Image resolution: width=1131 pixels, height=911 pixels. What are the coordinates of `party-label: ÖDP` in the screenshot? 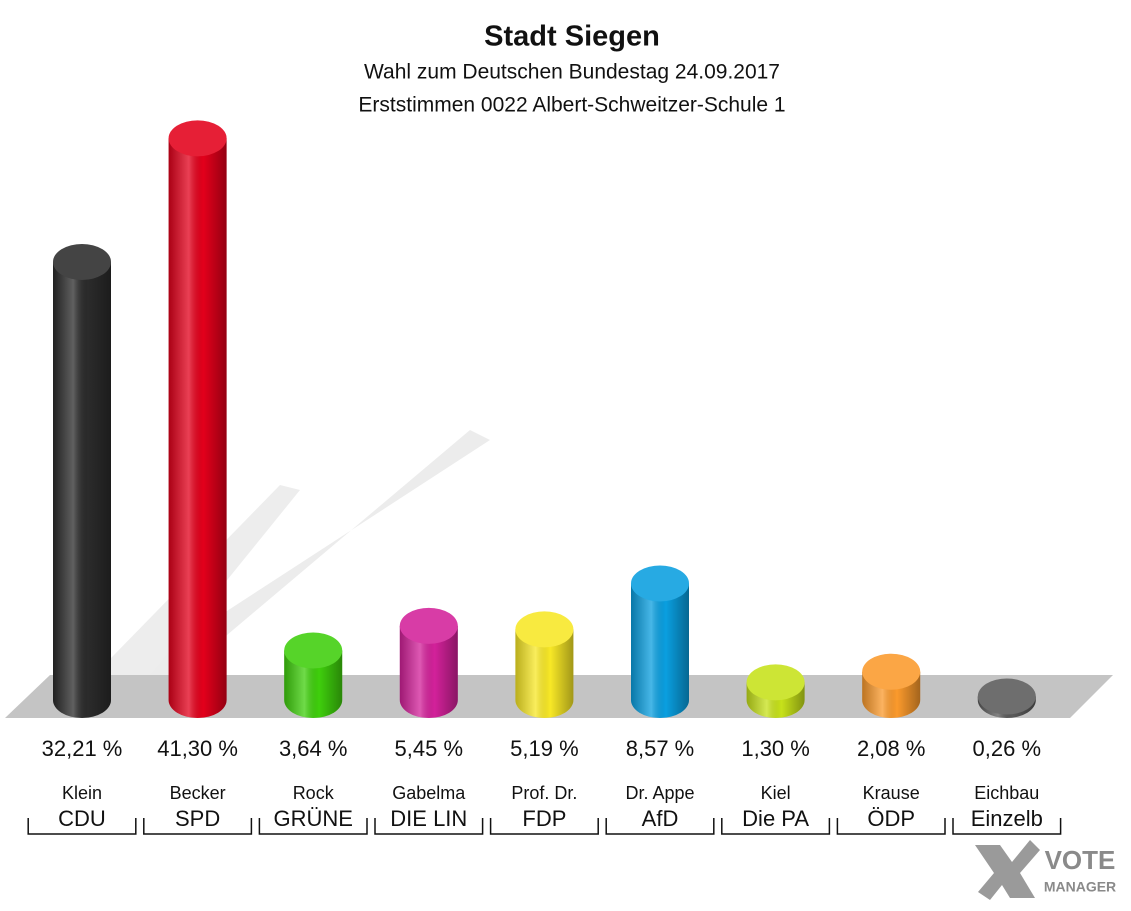 It's located at (891, 818).